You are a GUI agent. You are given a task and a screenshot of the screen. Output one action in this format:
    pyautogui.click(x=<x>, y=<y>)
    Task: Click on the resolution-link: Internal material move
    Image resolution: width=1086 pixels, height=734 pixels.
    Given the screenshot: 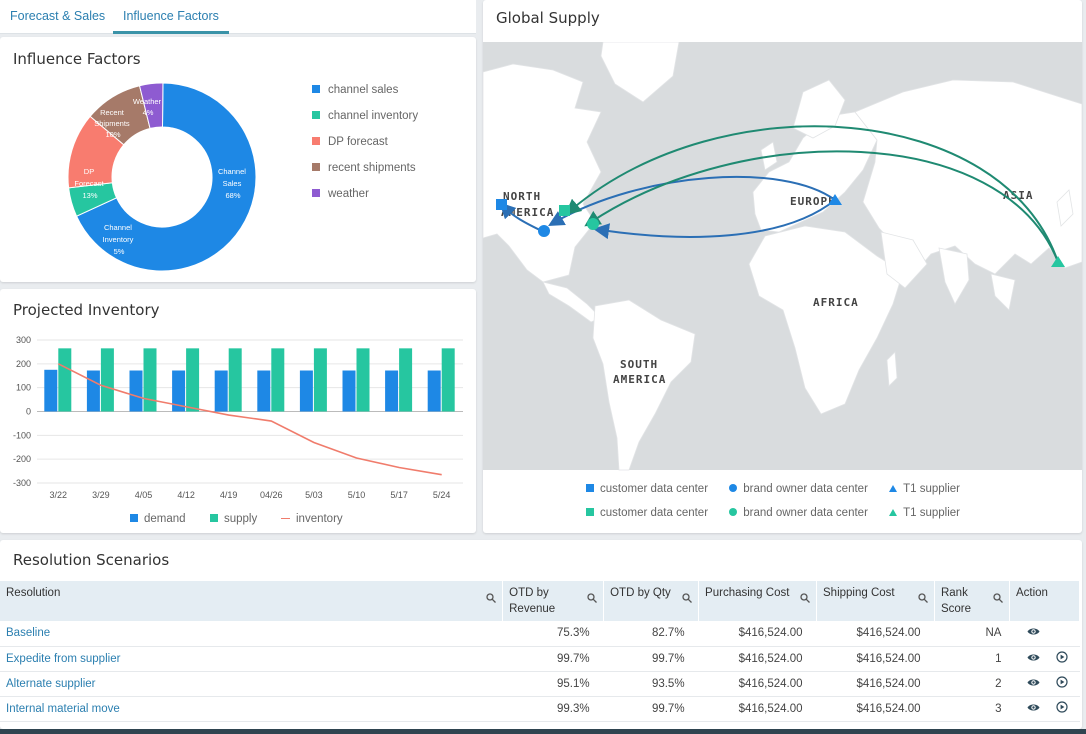 What is the action you would take?
    pyautogui.click(x=251, y=709)
    